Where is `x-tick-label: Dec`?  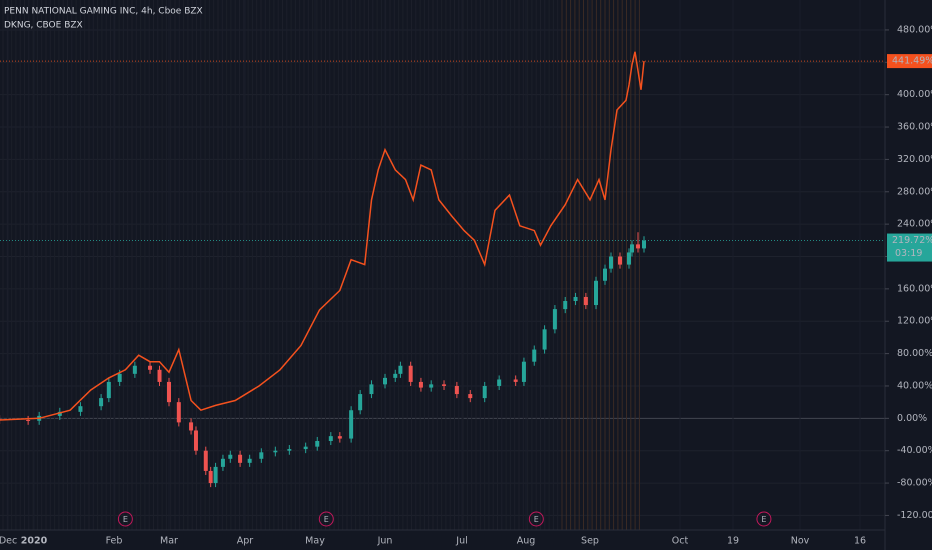
x-tick-label: Dec is located at coordinates (8, 541).